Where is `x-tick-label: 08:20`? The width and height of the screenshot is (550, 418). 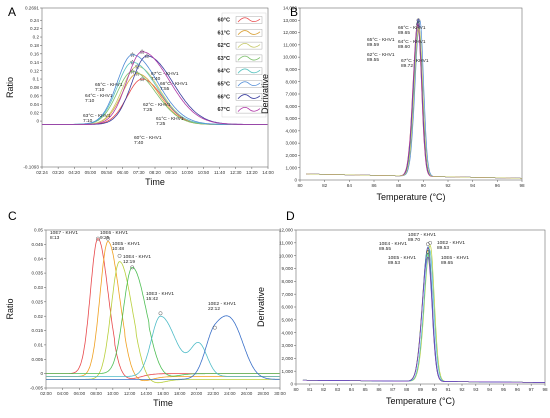
x-tick-label: 08:20 is located at coordinates (155, 172).